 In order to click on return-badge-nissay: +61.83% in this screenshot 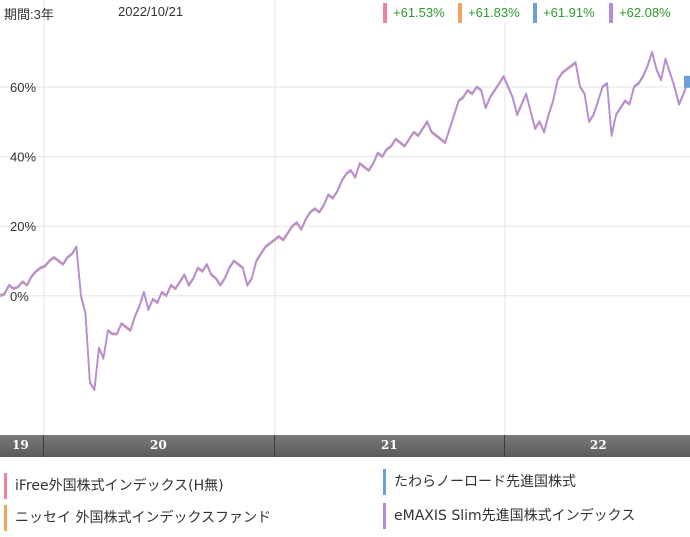, I will do `click(489, 13)`.